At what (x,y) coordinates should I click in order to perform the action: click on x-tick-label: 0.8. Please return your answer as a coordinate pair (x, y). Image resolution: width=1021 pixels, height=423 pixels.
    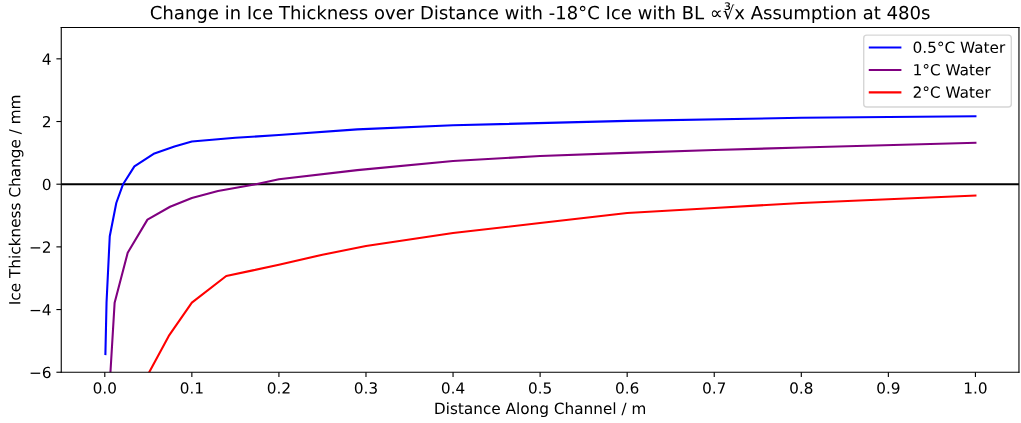
    Looking at the image, I should click on (801, 388).